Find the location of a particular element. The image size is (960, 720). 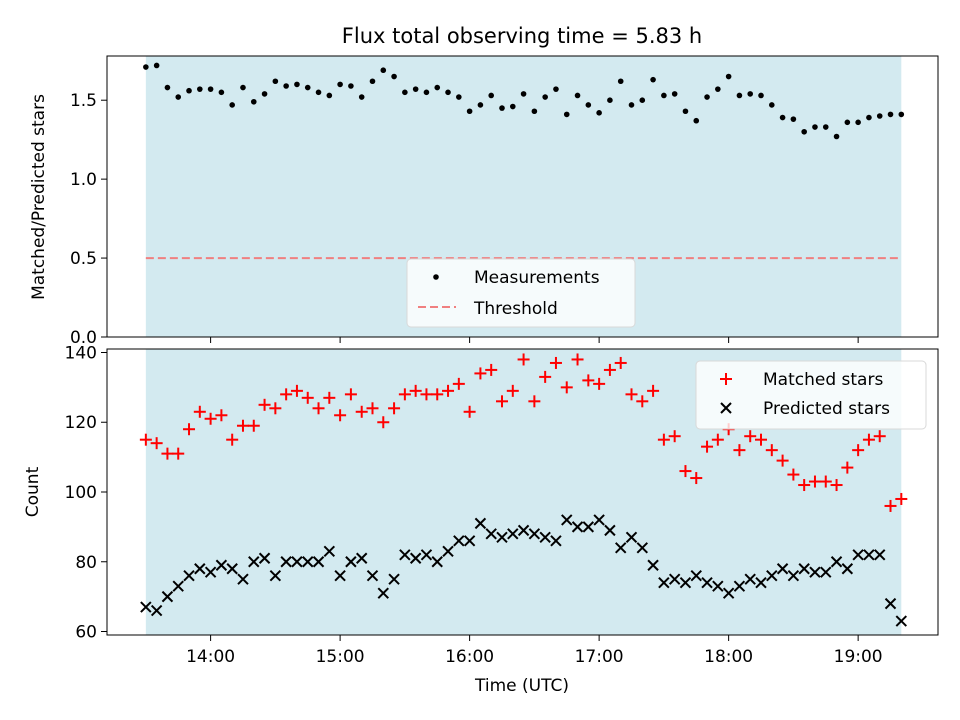

legend-label-measurements: Measurements is located at coordinates (537, 278).